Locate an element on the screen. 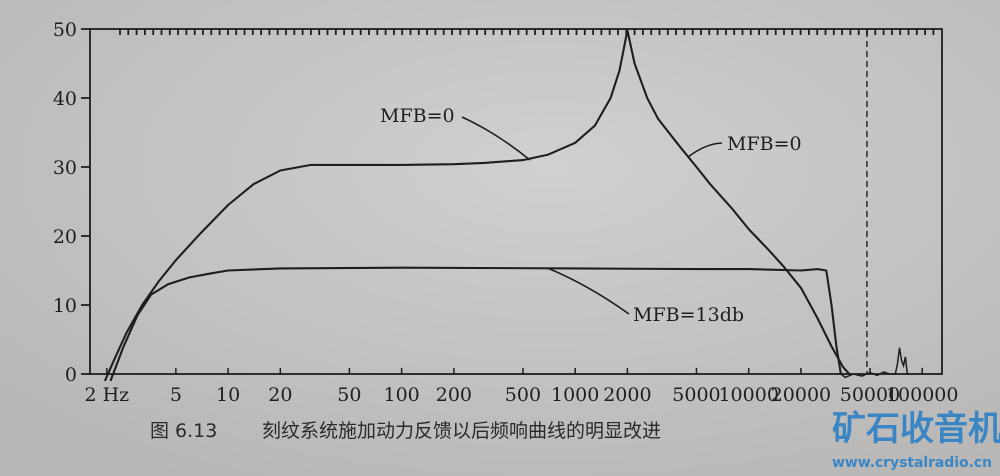  x-tick-label-10000: 10000 is located at coordinates (748, 395).